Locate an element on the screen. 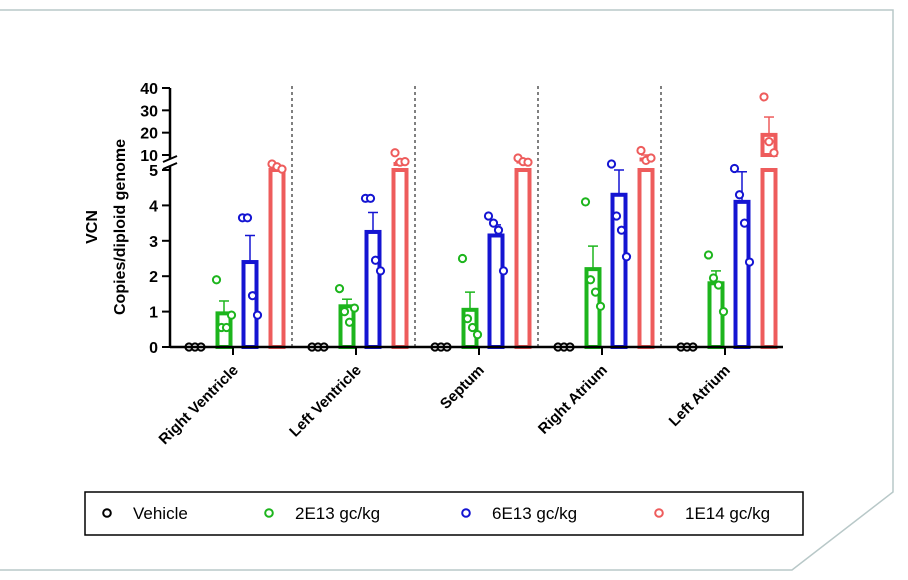 The width and height of the screenshot is (908, 580). x-tick-label: Left Atrium is located at coordinates (700, 396).